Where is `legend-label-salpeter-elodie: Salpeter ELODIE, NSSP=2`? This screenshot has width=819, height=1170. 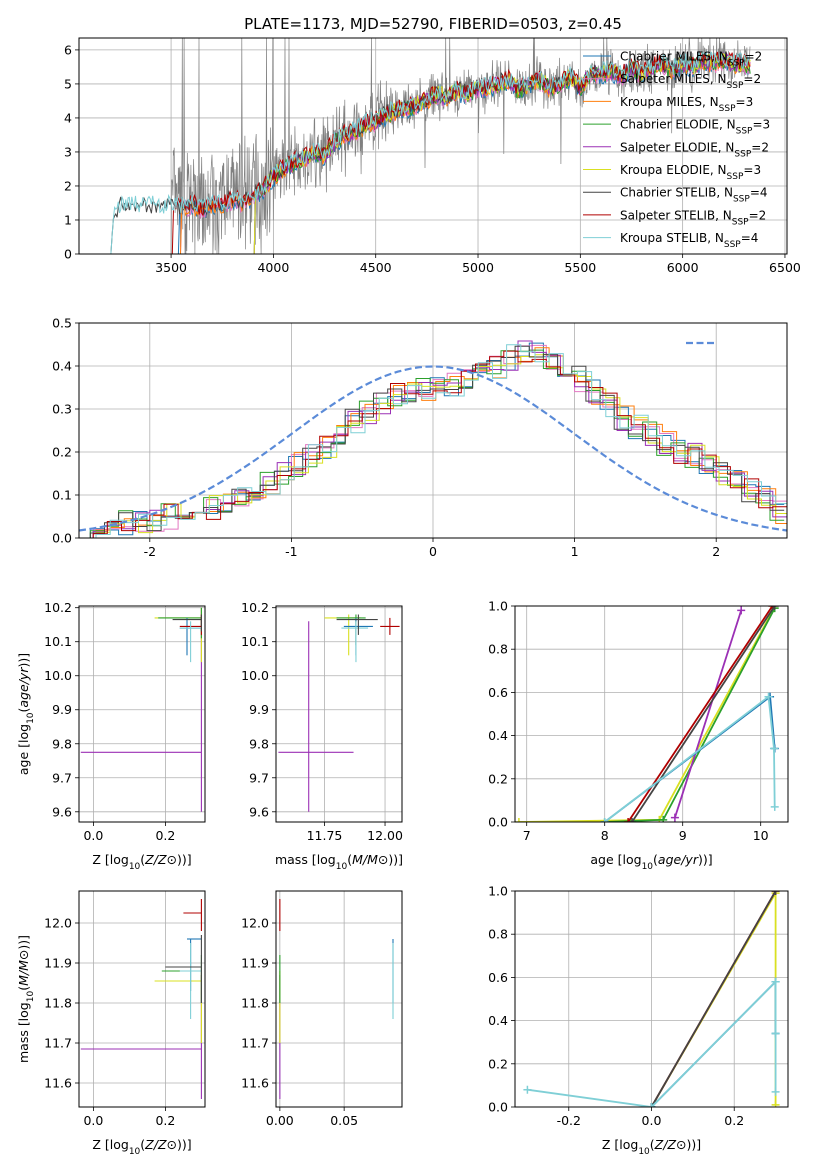 legend-label-salpeter-elodie: Salpeter ELODIE, NSSP=2 is located at coordinates (694, 149).